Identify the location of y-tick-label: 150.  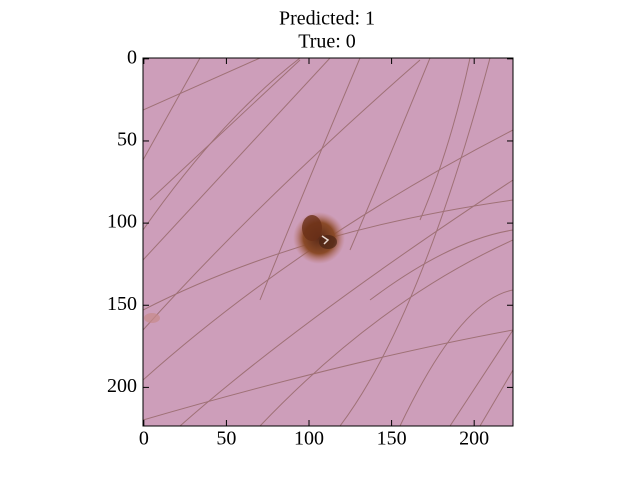
(122, 304).